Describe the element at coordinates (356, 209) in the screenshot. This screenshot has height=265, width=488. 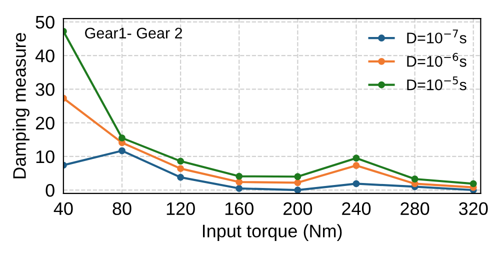
I see `x-tick-label: 240` at that location.